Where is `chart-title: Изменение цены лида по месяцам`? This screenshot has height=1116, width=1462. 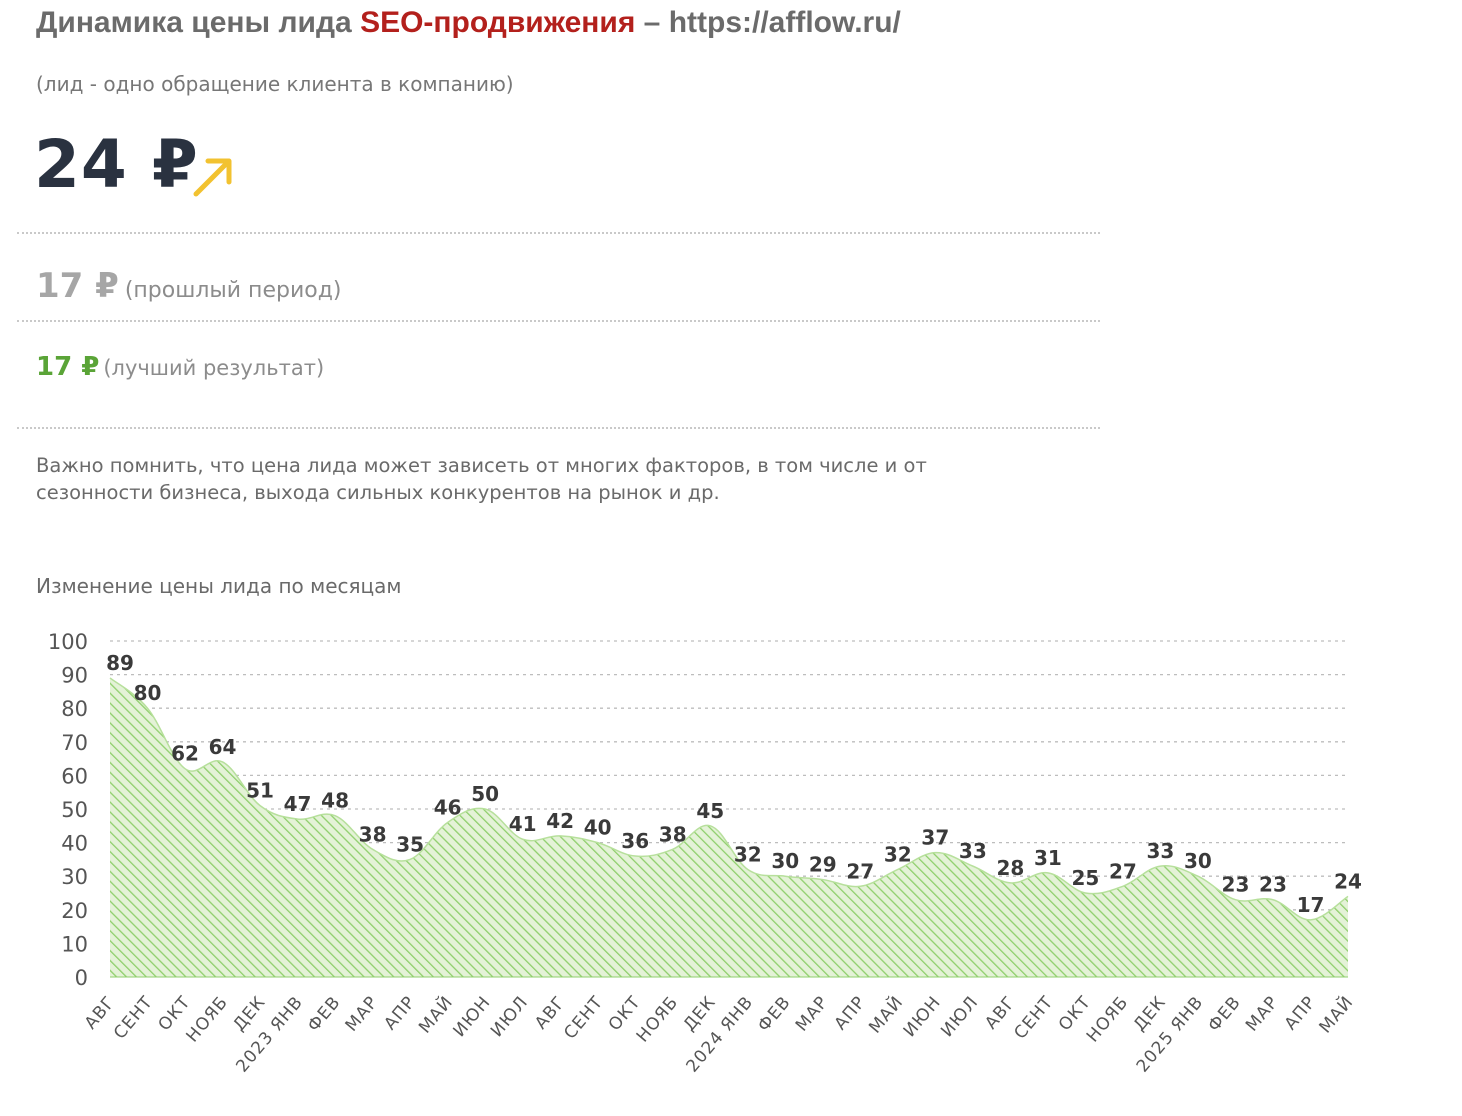 chart-title: Изменение цены лида по месяцам is located at coordinates (219, 586).